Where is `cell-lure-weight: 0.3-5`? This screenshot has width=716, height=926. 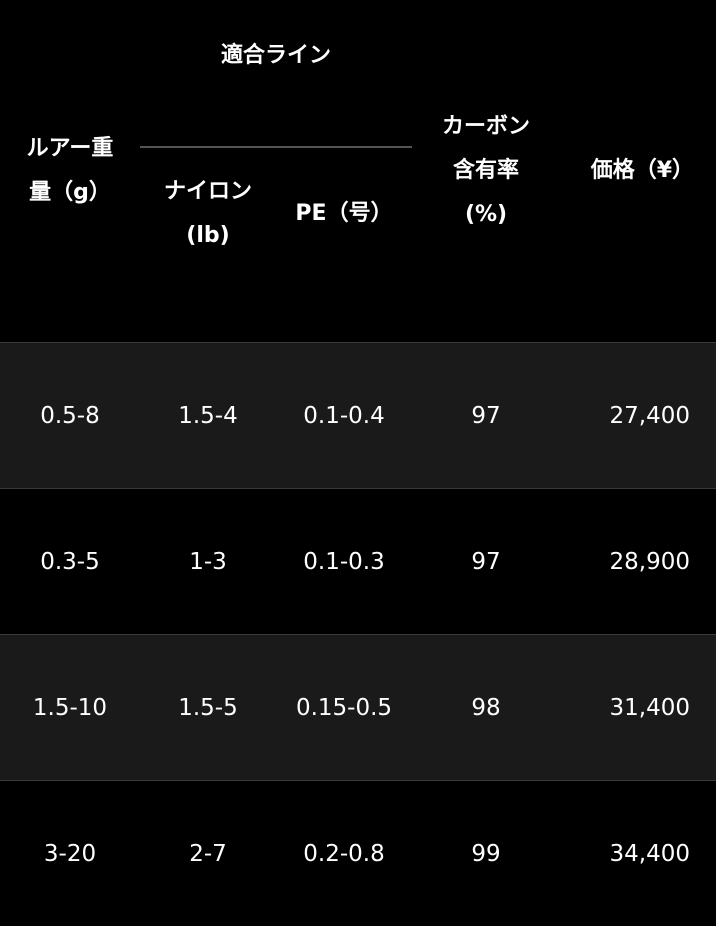
cell-lure-weight: 0.3-5 is located at coordinates (70, 562).